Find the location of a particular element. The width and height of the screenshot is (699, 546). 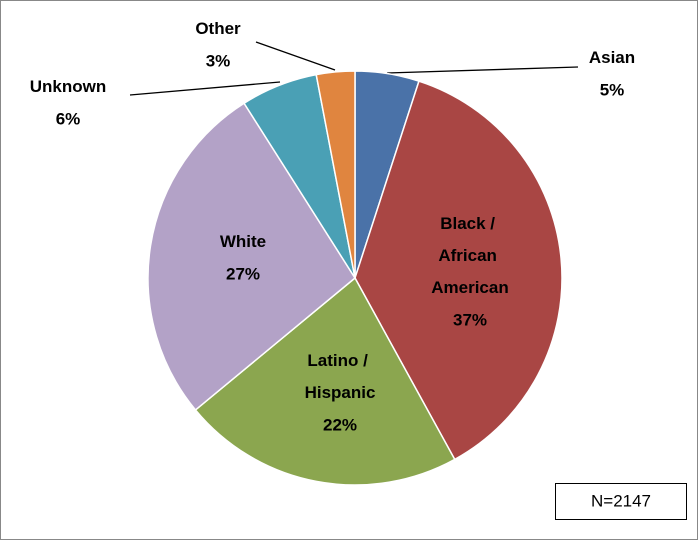

value-label: 6% is located at coordinates (68, 118).